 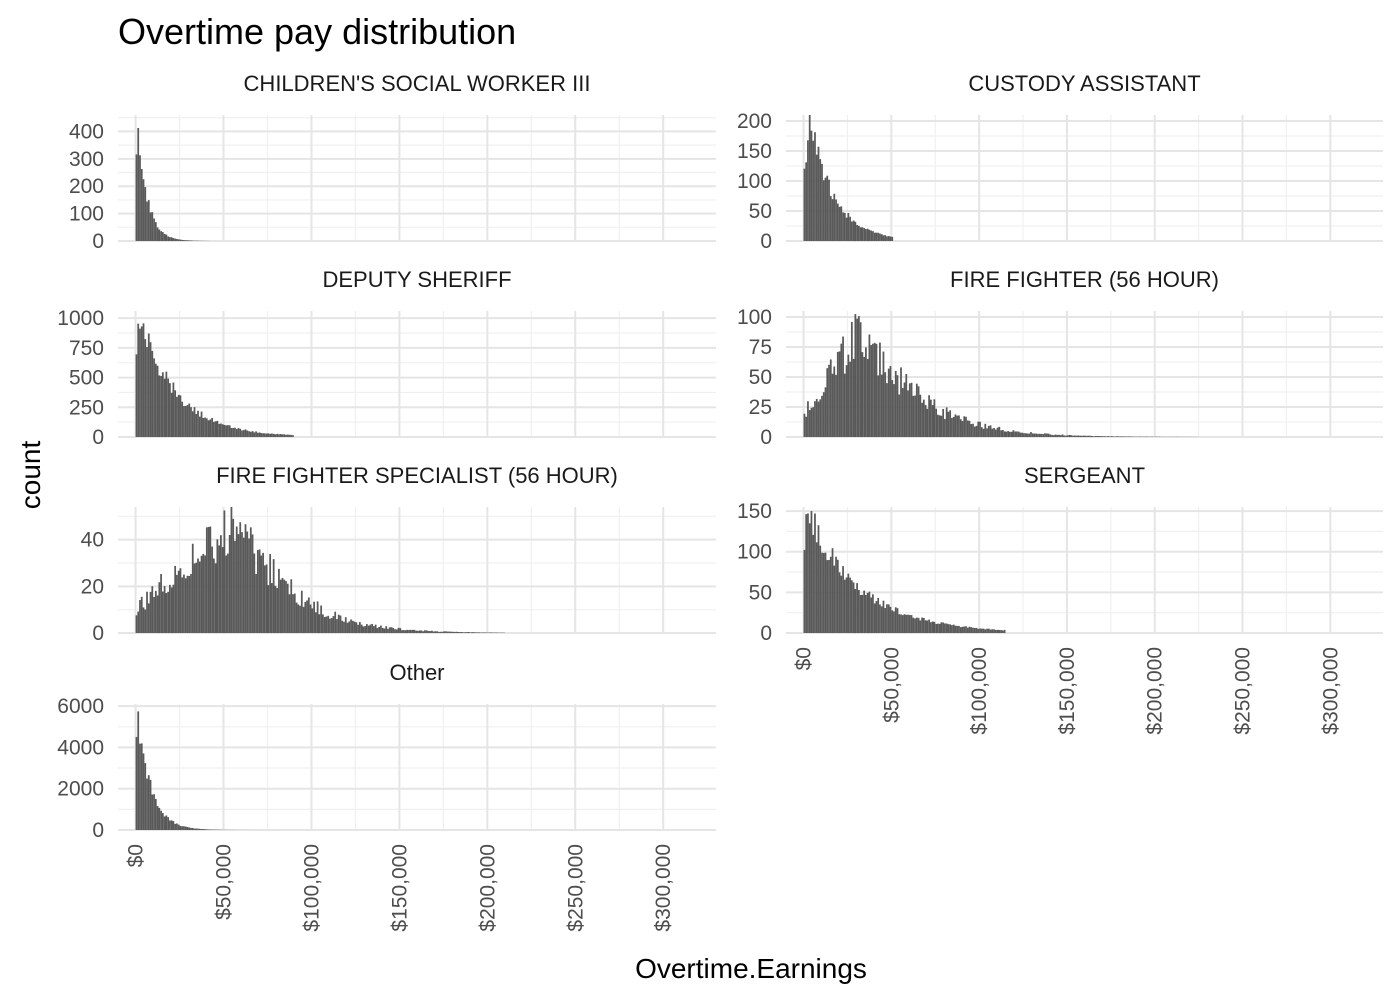 What do you see at coordinates (417, 475) in the screenshot?
I see `facet-label: FIRE FIGHTER SPECIALIST (56 HOUR)` at bounding box center [417, 475].